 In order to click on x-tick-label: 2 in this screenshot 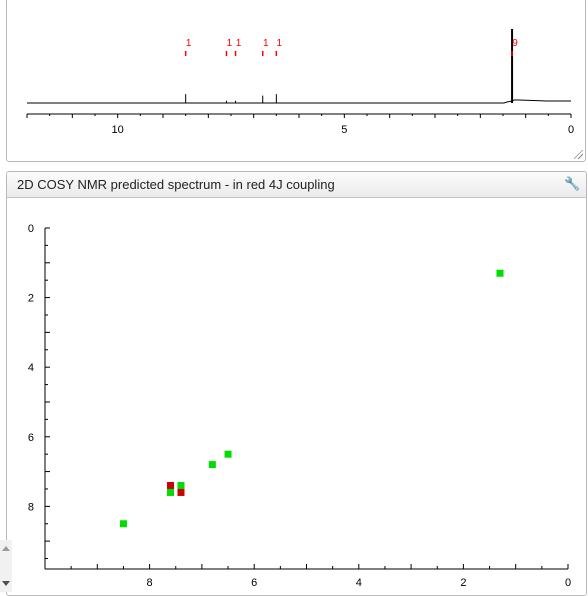, I will do `click(463, 583)`.